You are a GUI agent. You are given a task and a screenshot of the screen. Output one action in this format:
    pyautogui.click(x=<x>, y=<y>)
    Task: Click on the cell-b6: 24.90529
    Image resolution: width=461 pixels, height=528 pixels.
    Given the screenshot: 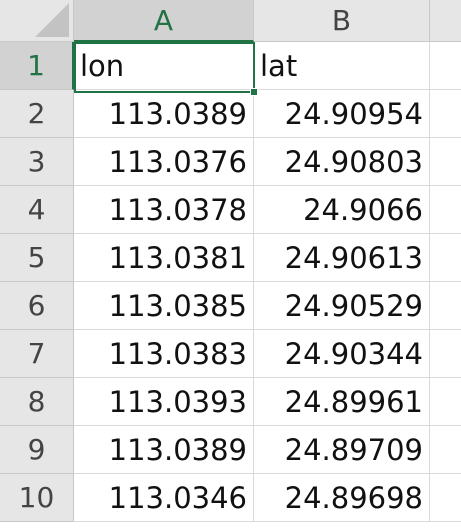 What is the action you would take?
    pyautogui.click(x=342, y=306)
    